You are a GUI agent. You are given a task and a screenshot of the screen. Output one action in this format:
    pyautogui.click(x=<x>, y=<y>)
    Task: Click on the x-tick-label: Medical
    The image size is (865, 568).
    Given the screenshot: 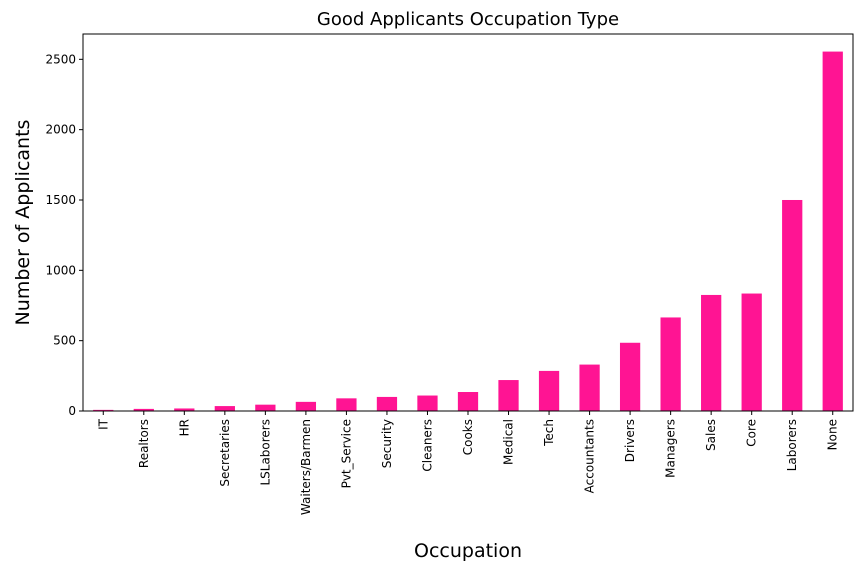 What is the action you would take?
    pyautogui.click(x=509, y=442)
    